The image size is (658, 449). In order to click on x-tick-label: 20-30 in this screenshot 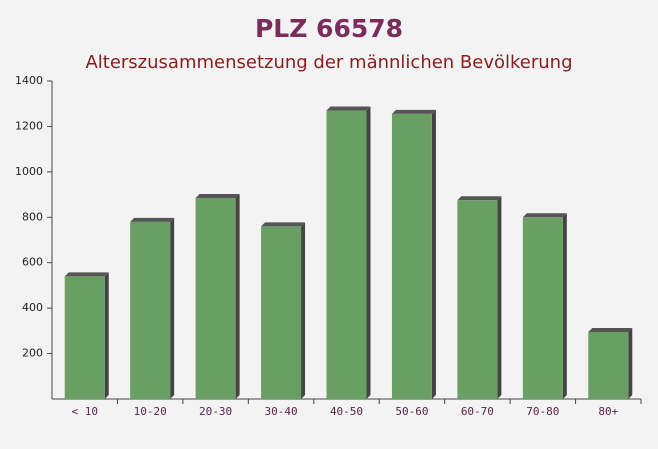, I will do `click(215, 411)`.